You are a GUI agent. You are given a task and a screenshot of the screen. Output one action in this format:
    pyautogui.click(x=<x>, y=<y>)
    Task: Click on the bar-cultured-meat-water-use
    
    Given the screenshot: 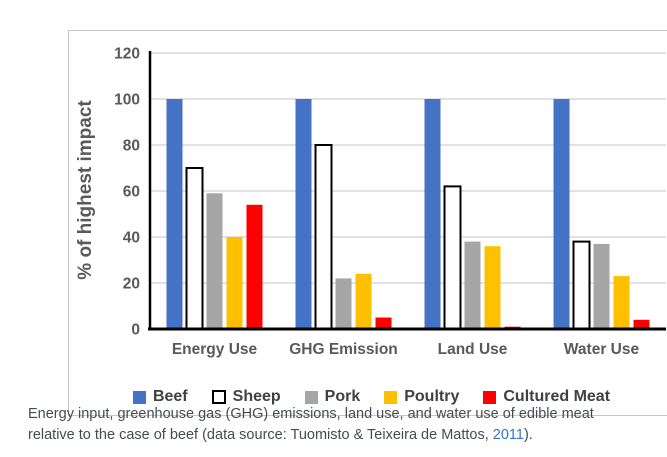 What is the action you would take?
    pyautogui.click(x=641, y=324)
    